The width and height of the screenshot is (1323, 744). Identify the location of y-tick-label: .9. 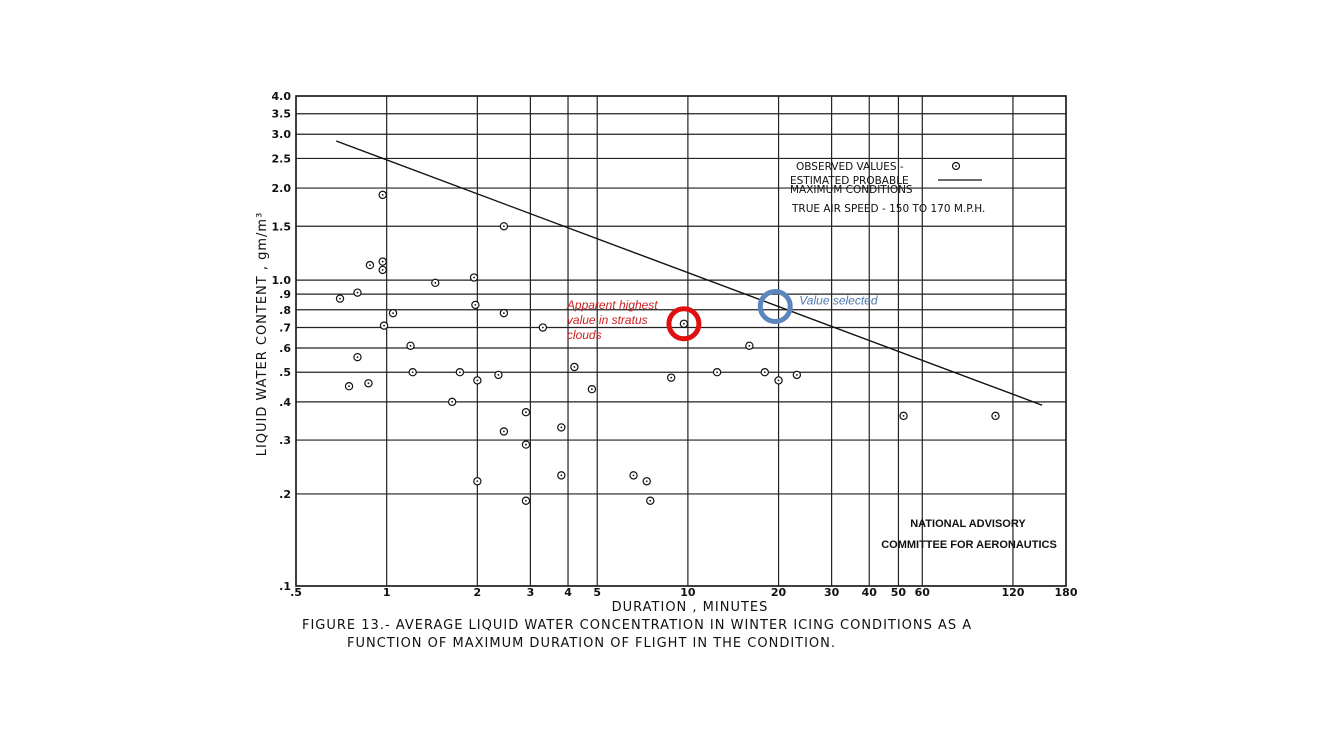
(285, 294).